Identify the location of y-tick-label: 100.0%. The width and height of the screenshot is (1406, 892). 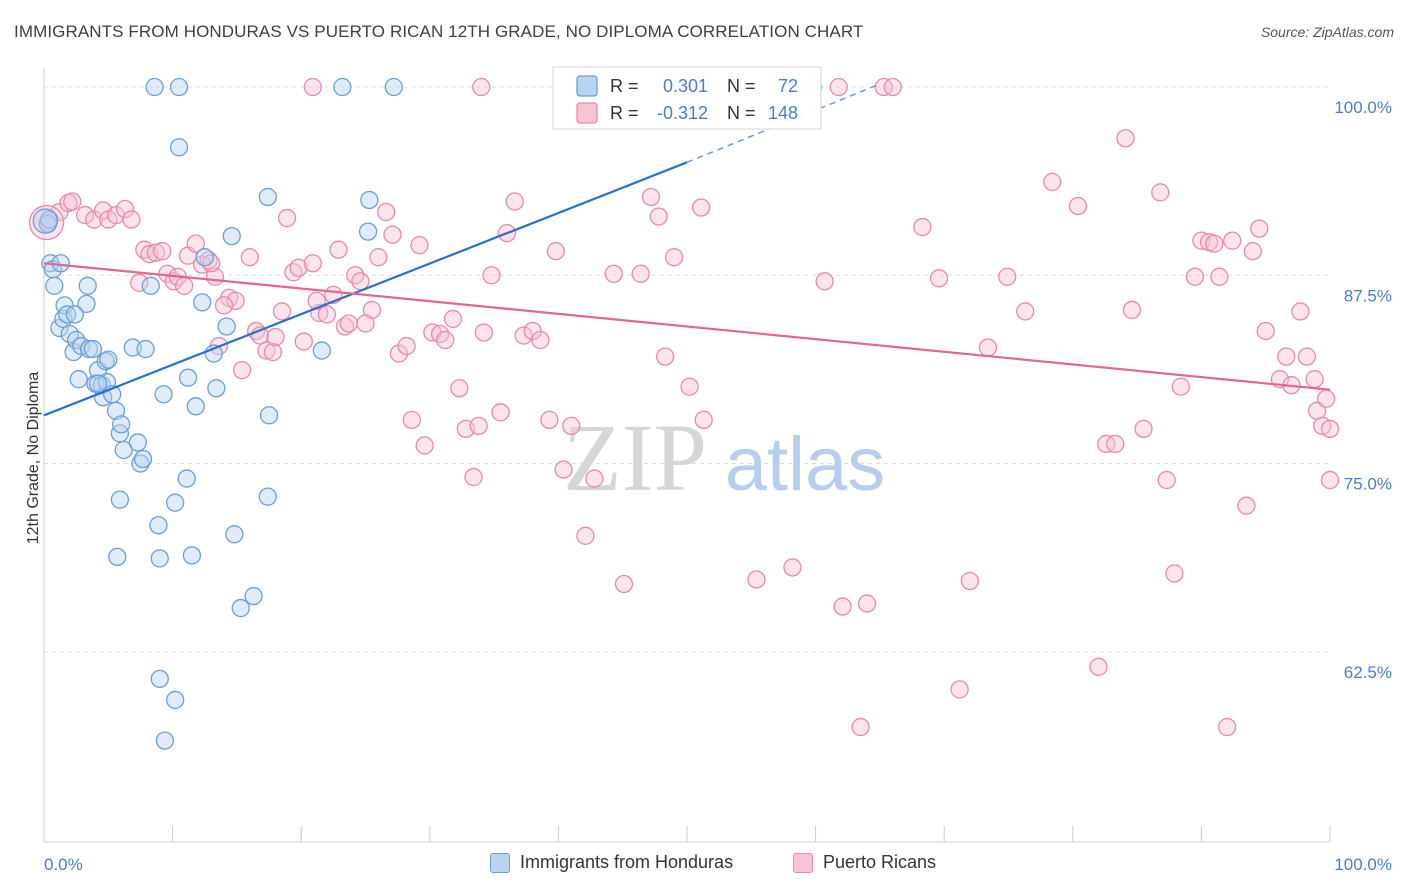
(1363, 107).